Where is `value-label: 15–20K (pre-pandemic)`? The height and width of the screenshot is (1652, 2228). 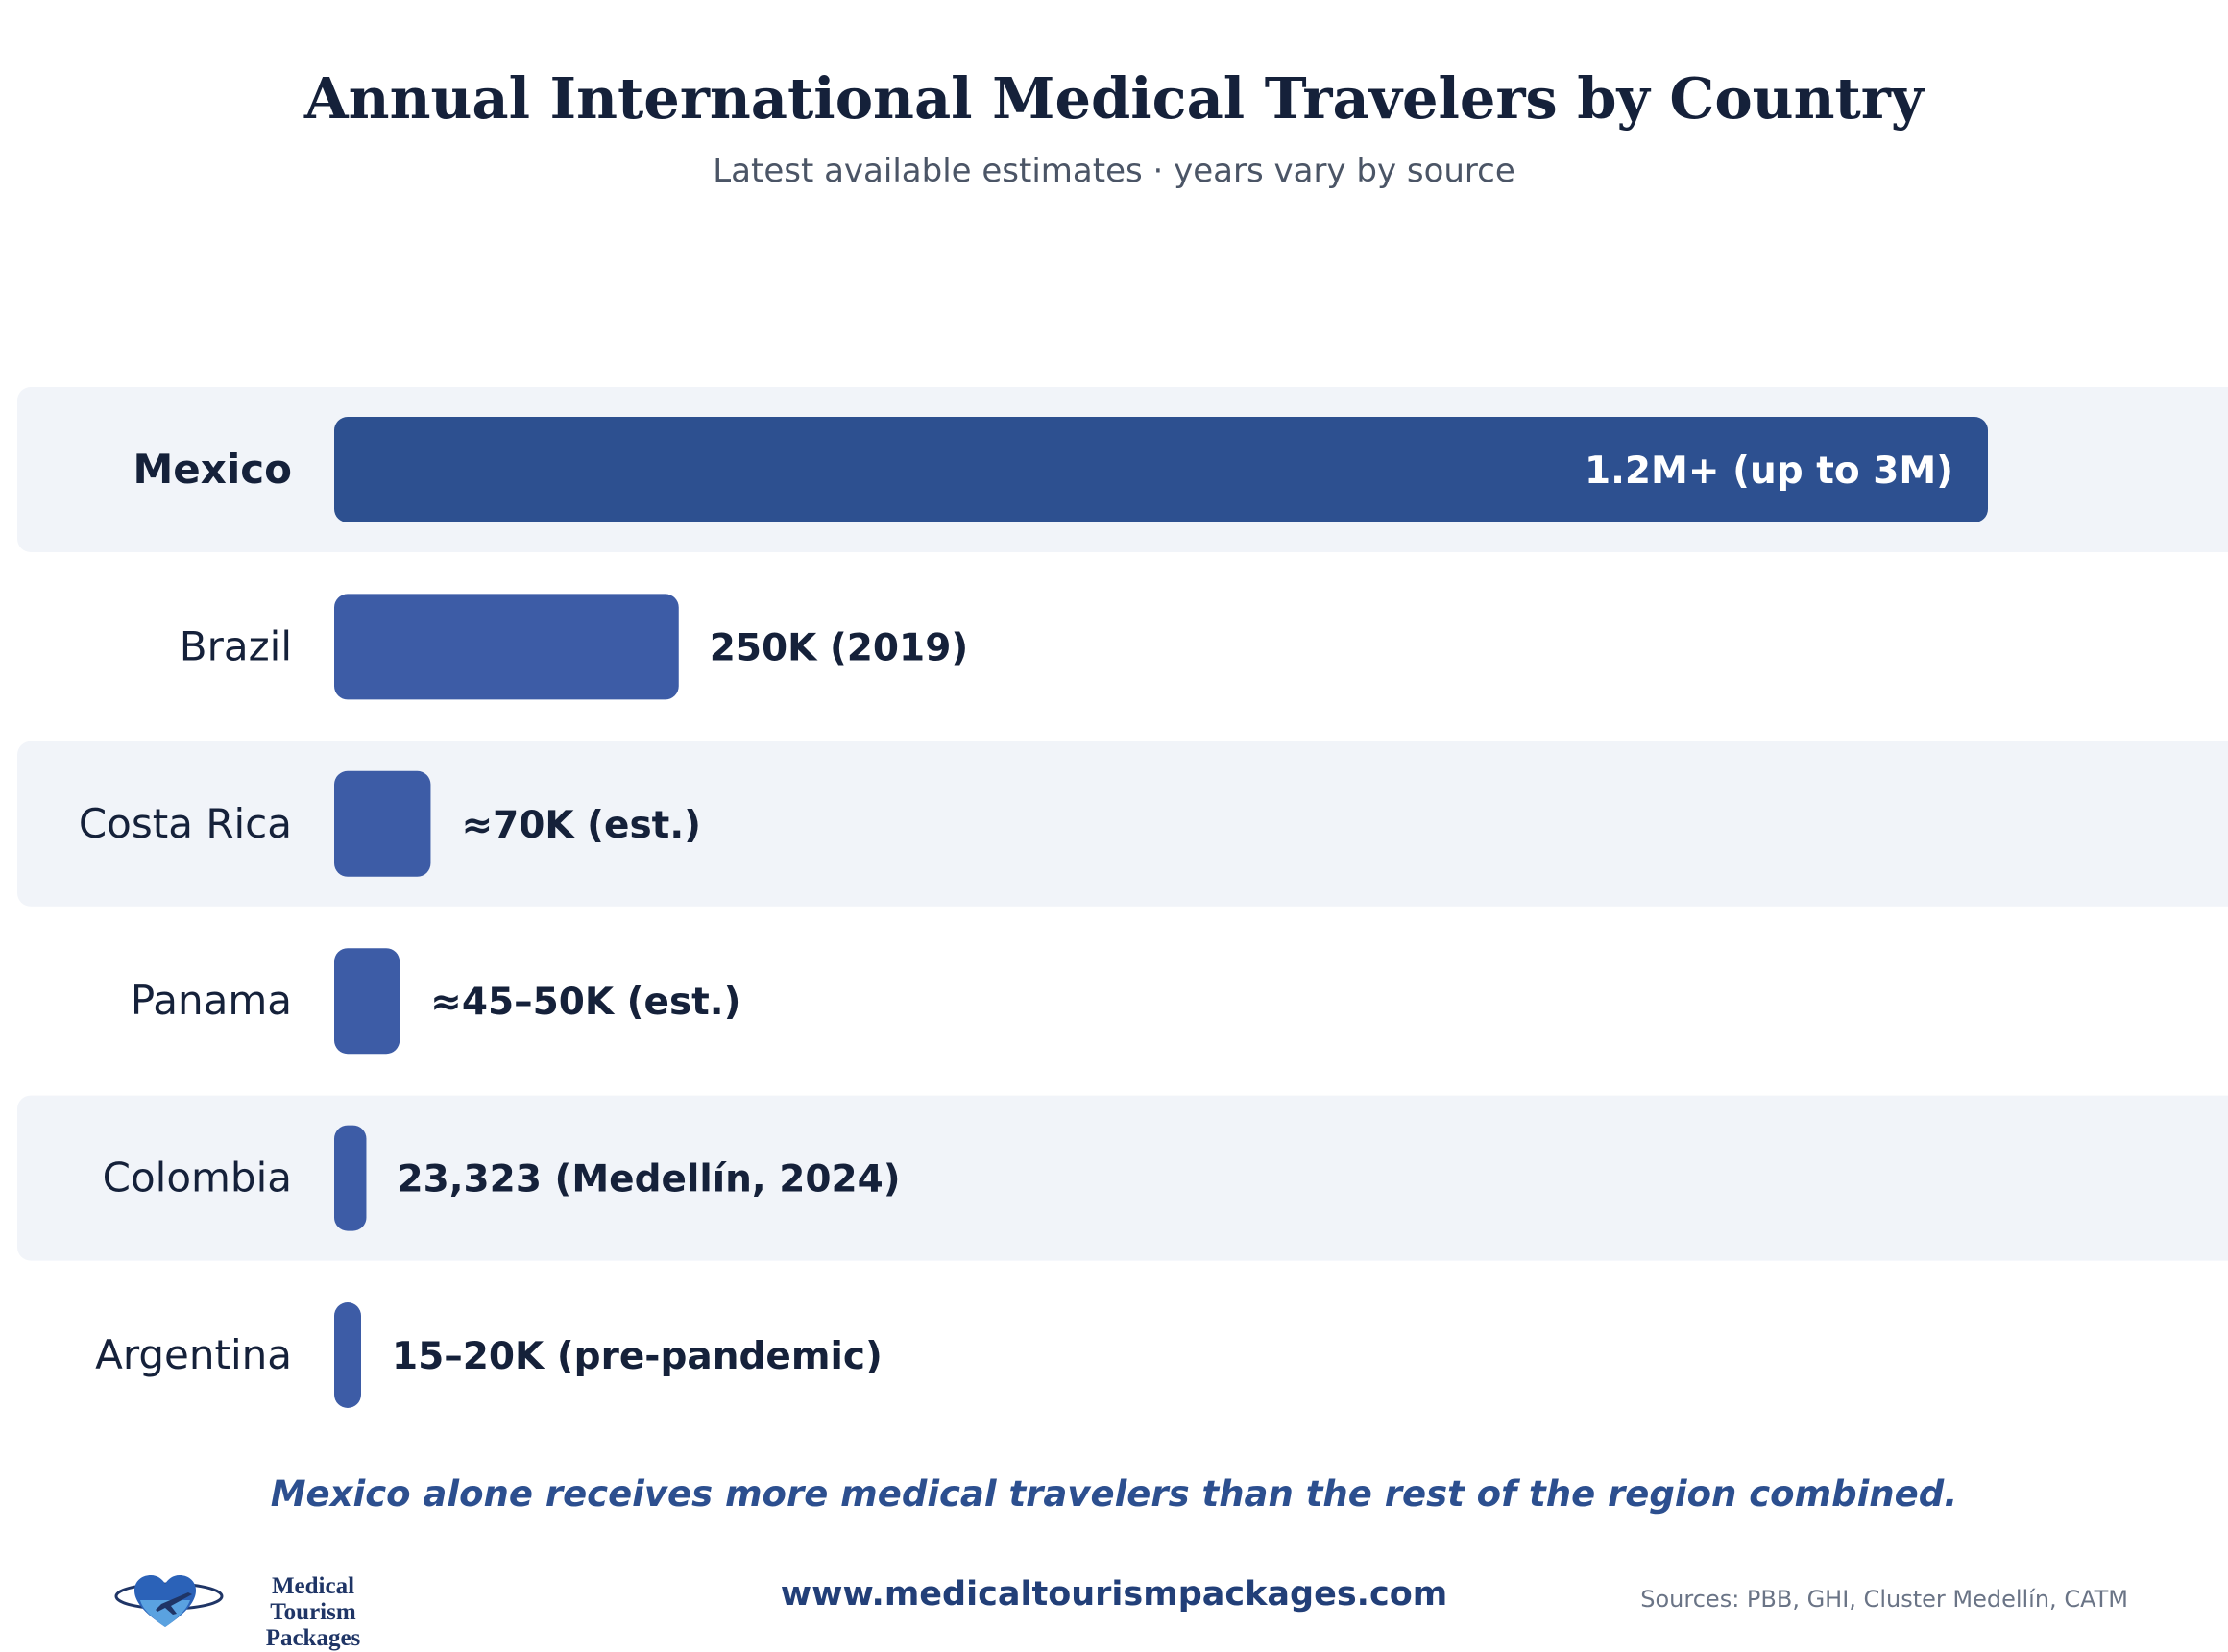
value-label: 15–20K (pre-pandemic) is located at coordinates (637, 1356).